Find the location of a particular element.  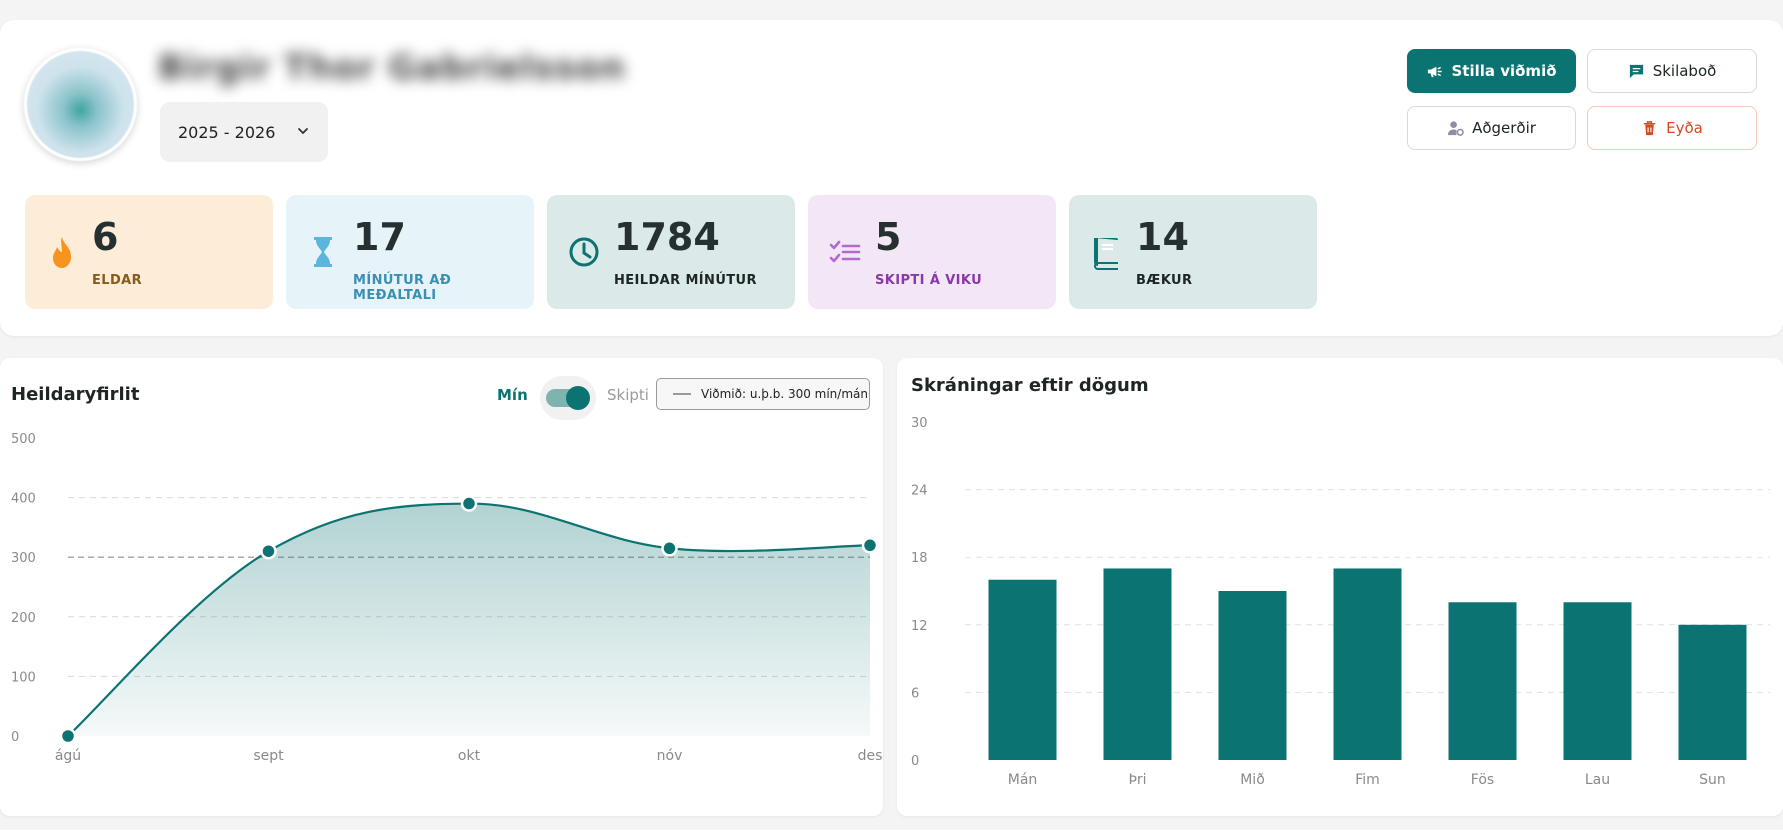

delete-button: Eyða is located at coordinates (1672, 128).